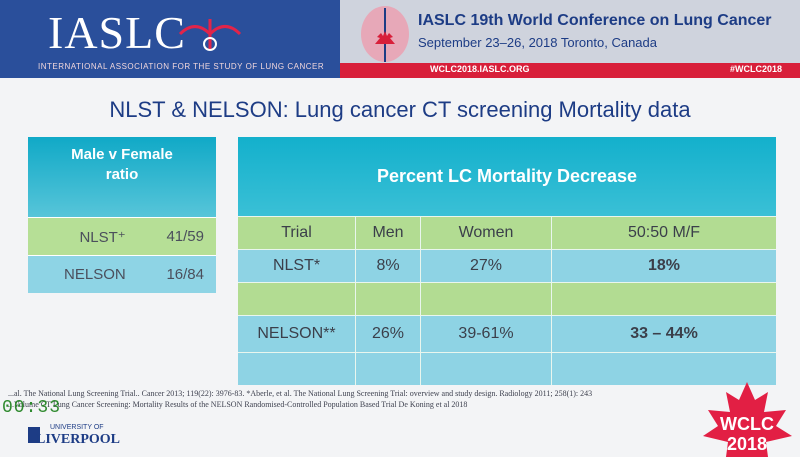 Image resolution: width=800 pixels, height=457 pixels. I want to click on table-row: NELSON 16/84, so click(122, 274).